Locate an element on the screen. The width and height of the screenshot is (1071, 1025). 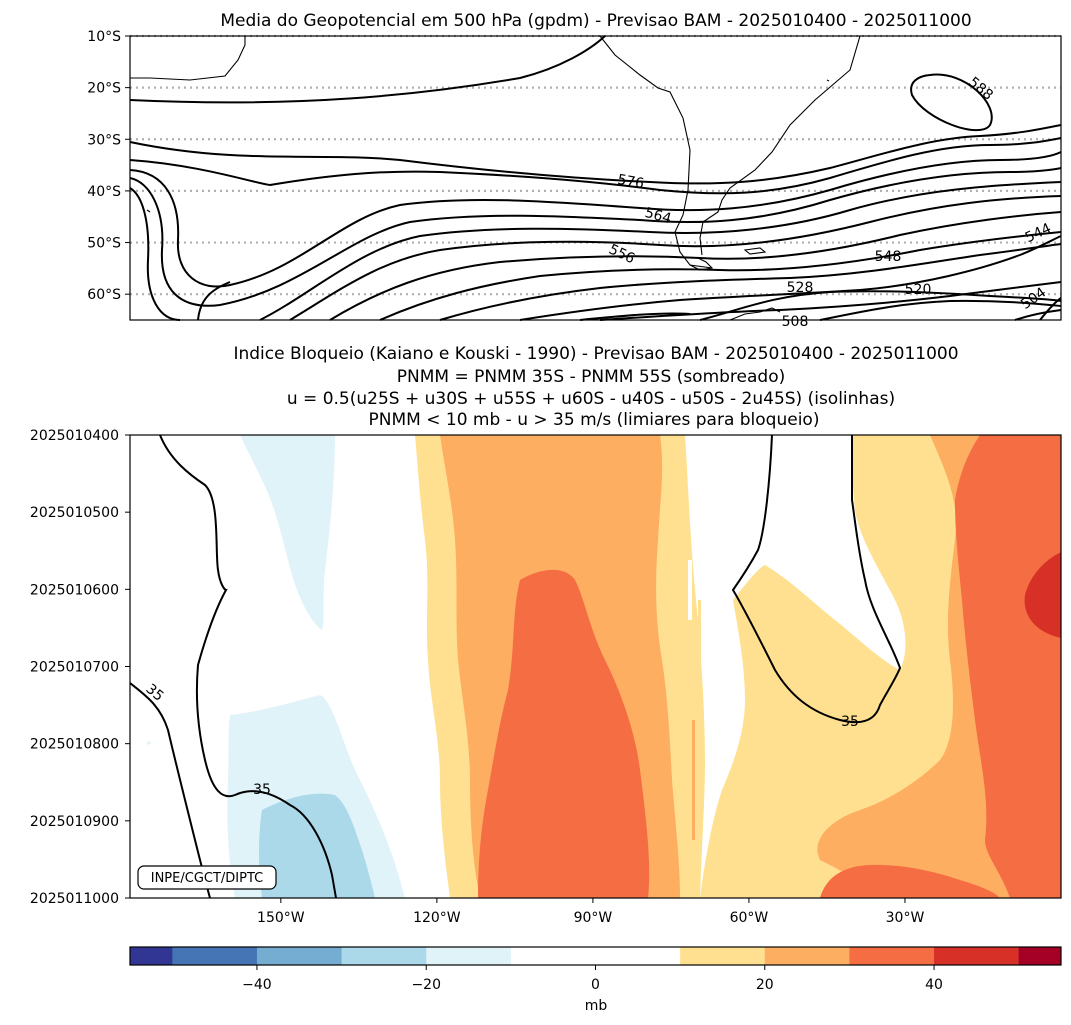
map-contour-label: 564 is located at coordinates (658, 216).